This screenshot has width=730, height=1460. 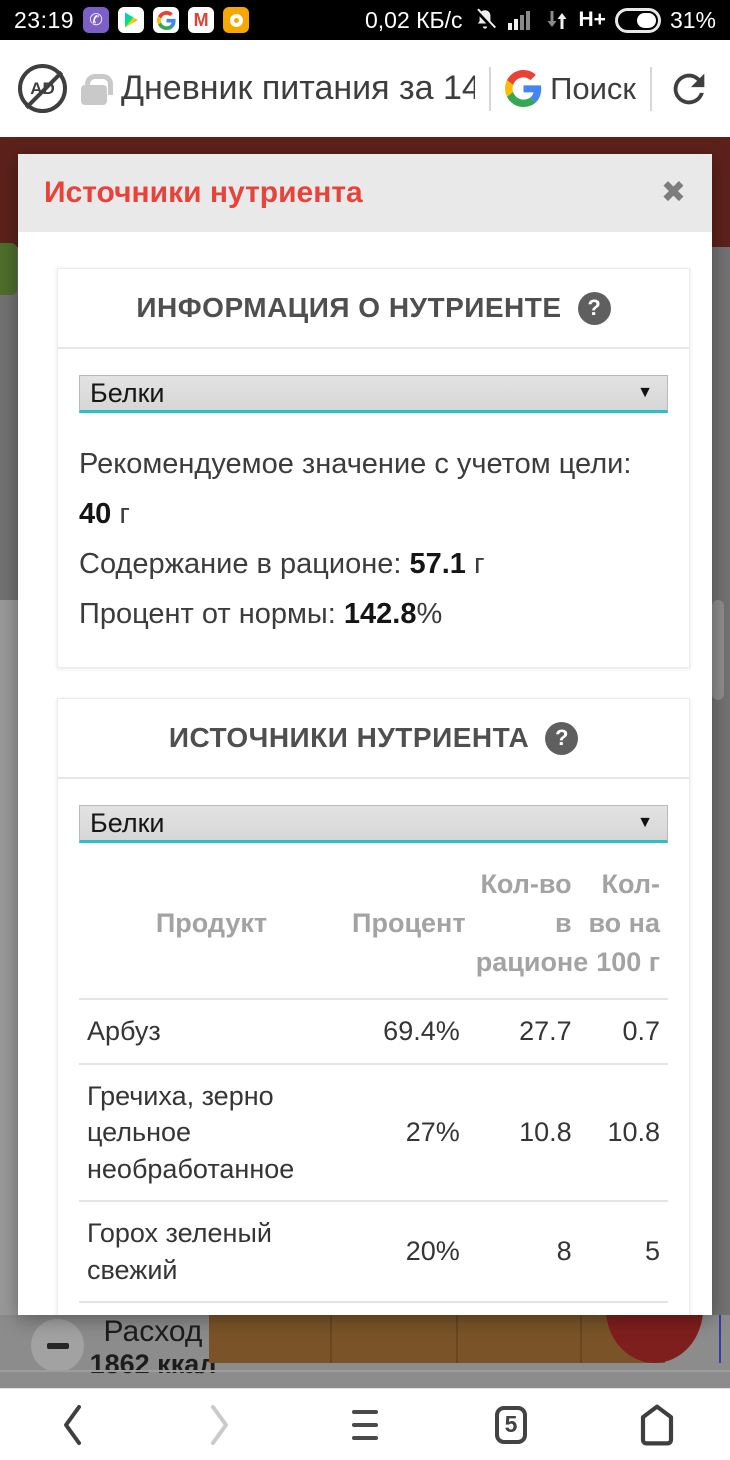 I want to click on cell-amount-per-100g: 5, so click(x=623, y=1251).